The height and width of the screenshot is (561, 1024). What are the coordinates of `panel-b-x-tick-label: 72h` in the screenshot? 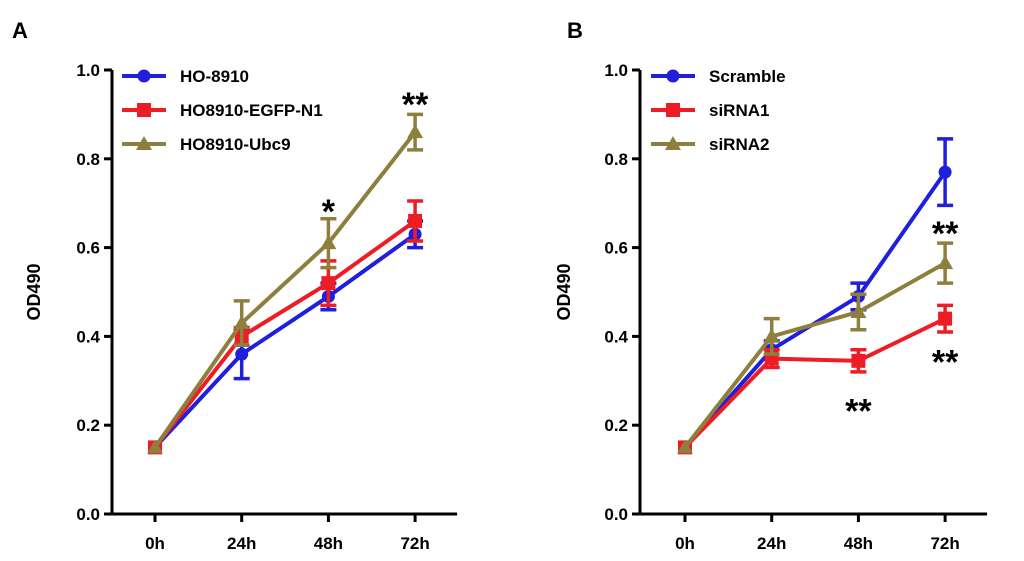 It's located at (944, 543).